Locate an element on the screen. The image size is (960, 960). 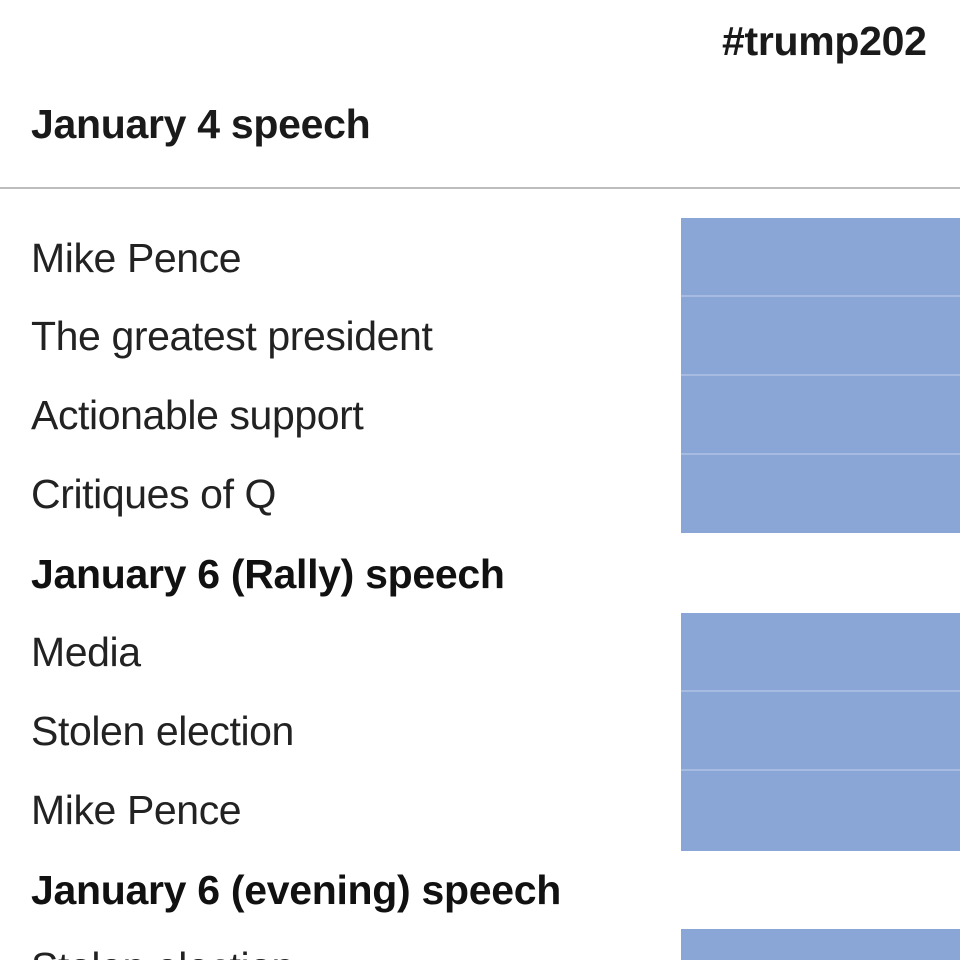
section-heading-january-6-evening: January 6 (evening) speech is located at coordinates (296, 890).